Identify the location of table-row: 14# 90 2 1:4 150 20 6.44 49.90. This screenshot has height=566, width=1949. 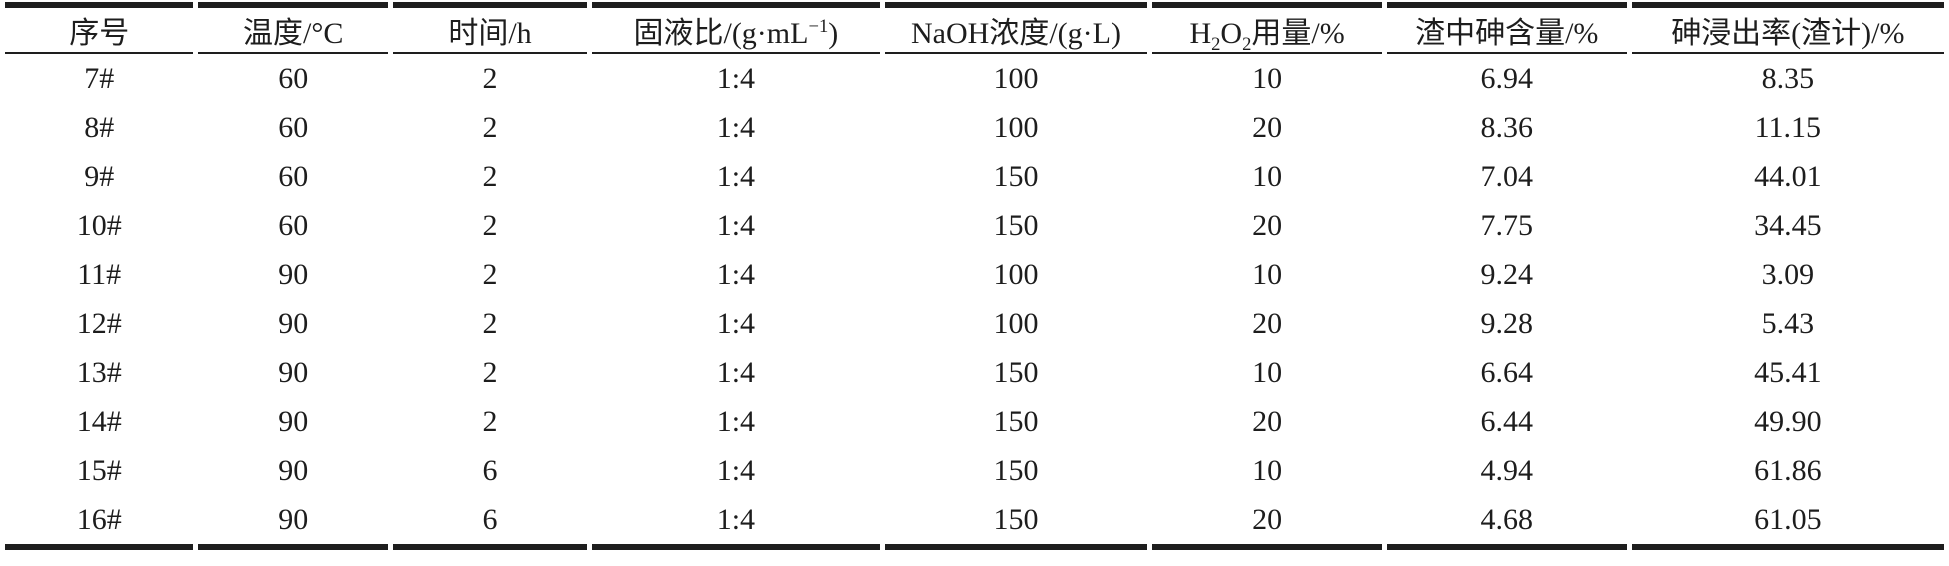
(974, 421).